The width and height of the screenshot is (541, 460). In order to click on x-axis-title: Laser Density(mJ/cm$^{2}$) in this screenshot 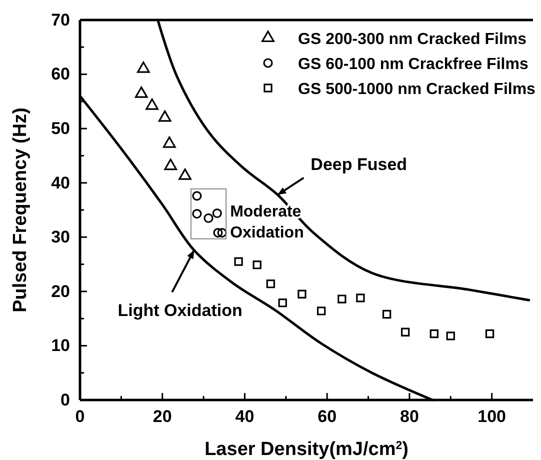, I will do `click(306, 449)`.